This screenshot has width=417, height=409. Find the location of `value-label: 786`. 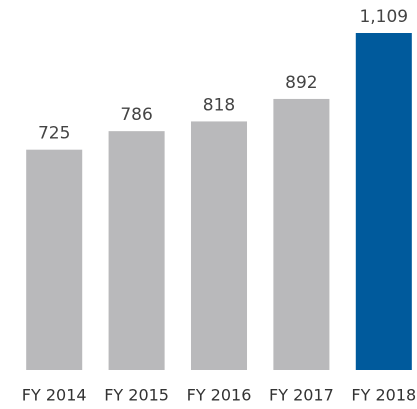

value-label: 786 is located at coordinates (136, 115).